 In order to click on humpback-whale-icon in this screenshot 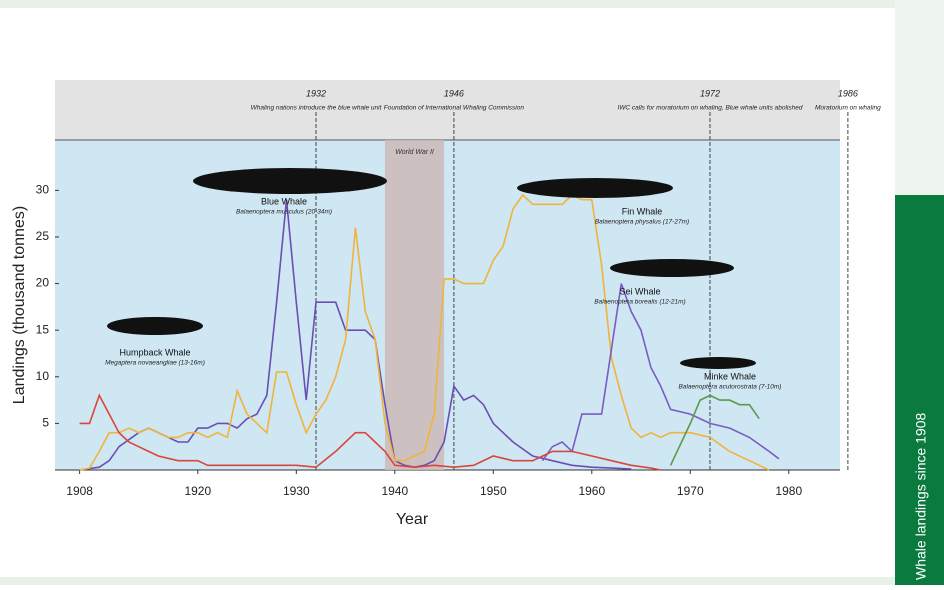, I will do `click(155, 326)`.